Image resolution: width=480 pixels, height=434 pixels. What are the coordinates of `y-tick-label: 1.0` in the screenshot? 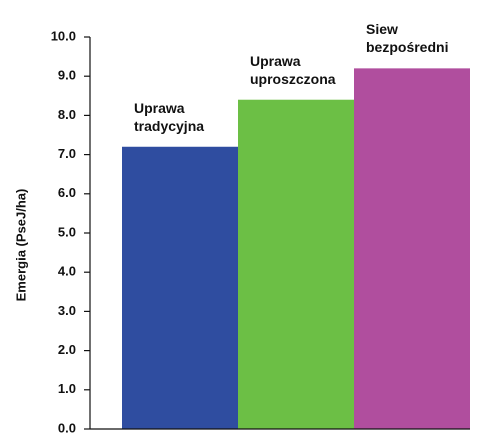 It's located at (67, 388).